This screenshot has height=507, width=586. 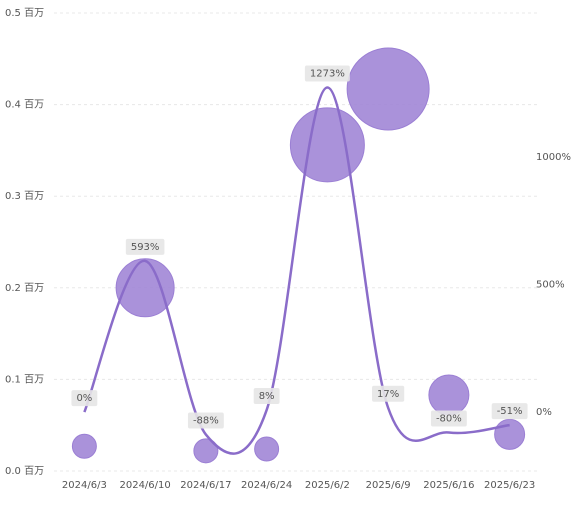 I want to click on value-label: -51%, so click(x=510, y=411).